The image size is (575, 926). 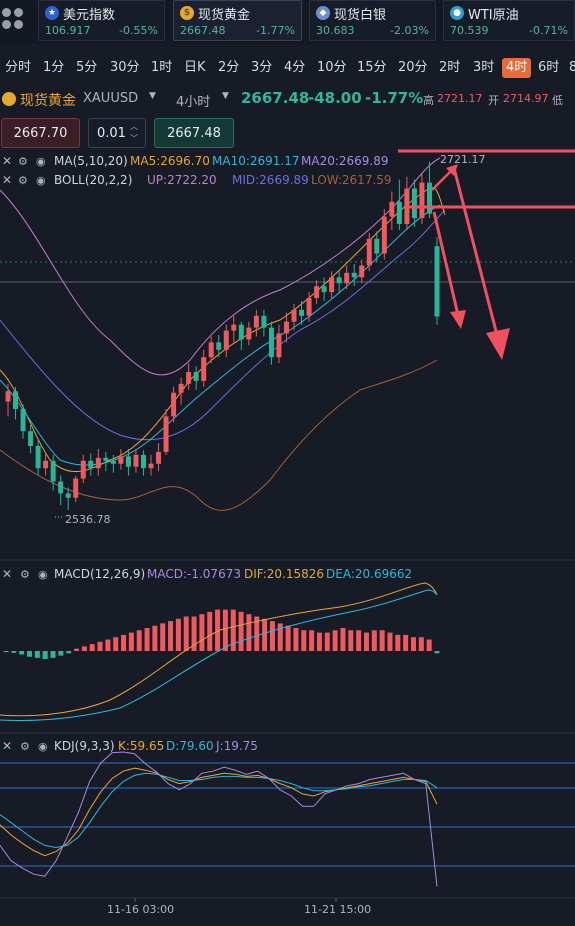 I want to click on open-label: 开, so click(x=493, y=100).